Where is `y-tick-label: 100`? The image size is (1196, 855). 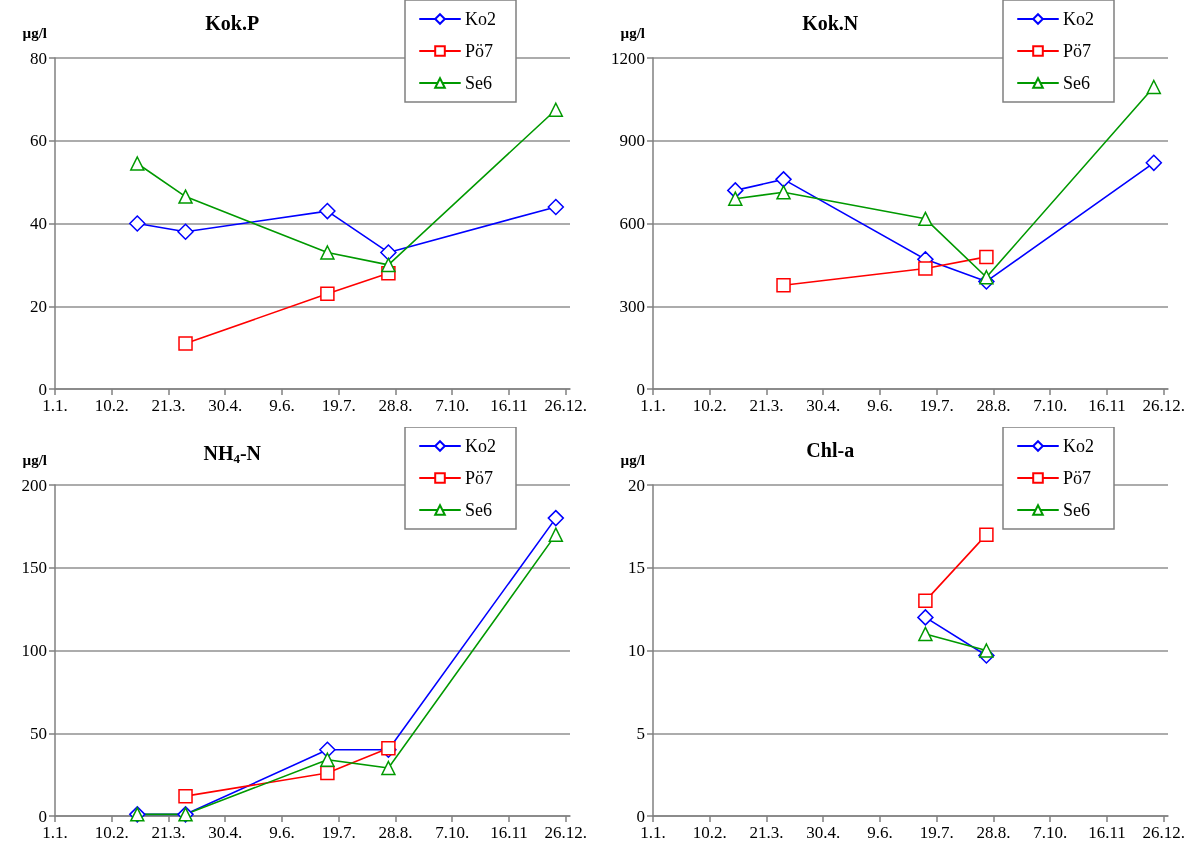 y-tick-label: 100 is located at coordinates (34, 650).